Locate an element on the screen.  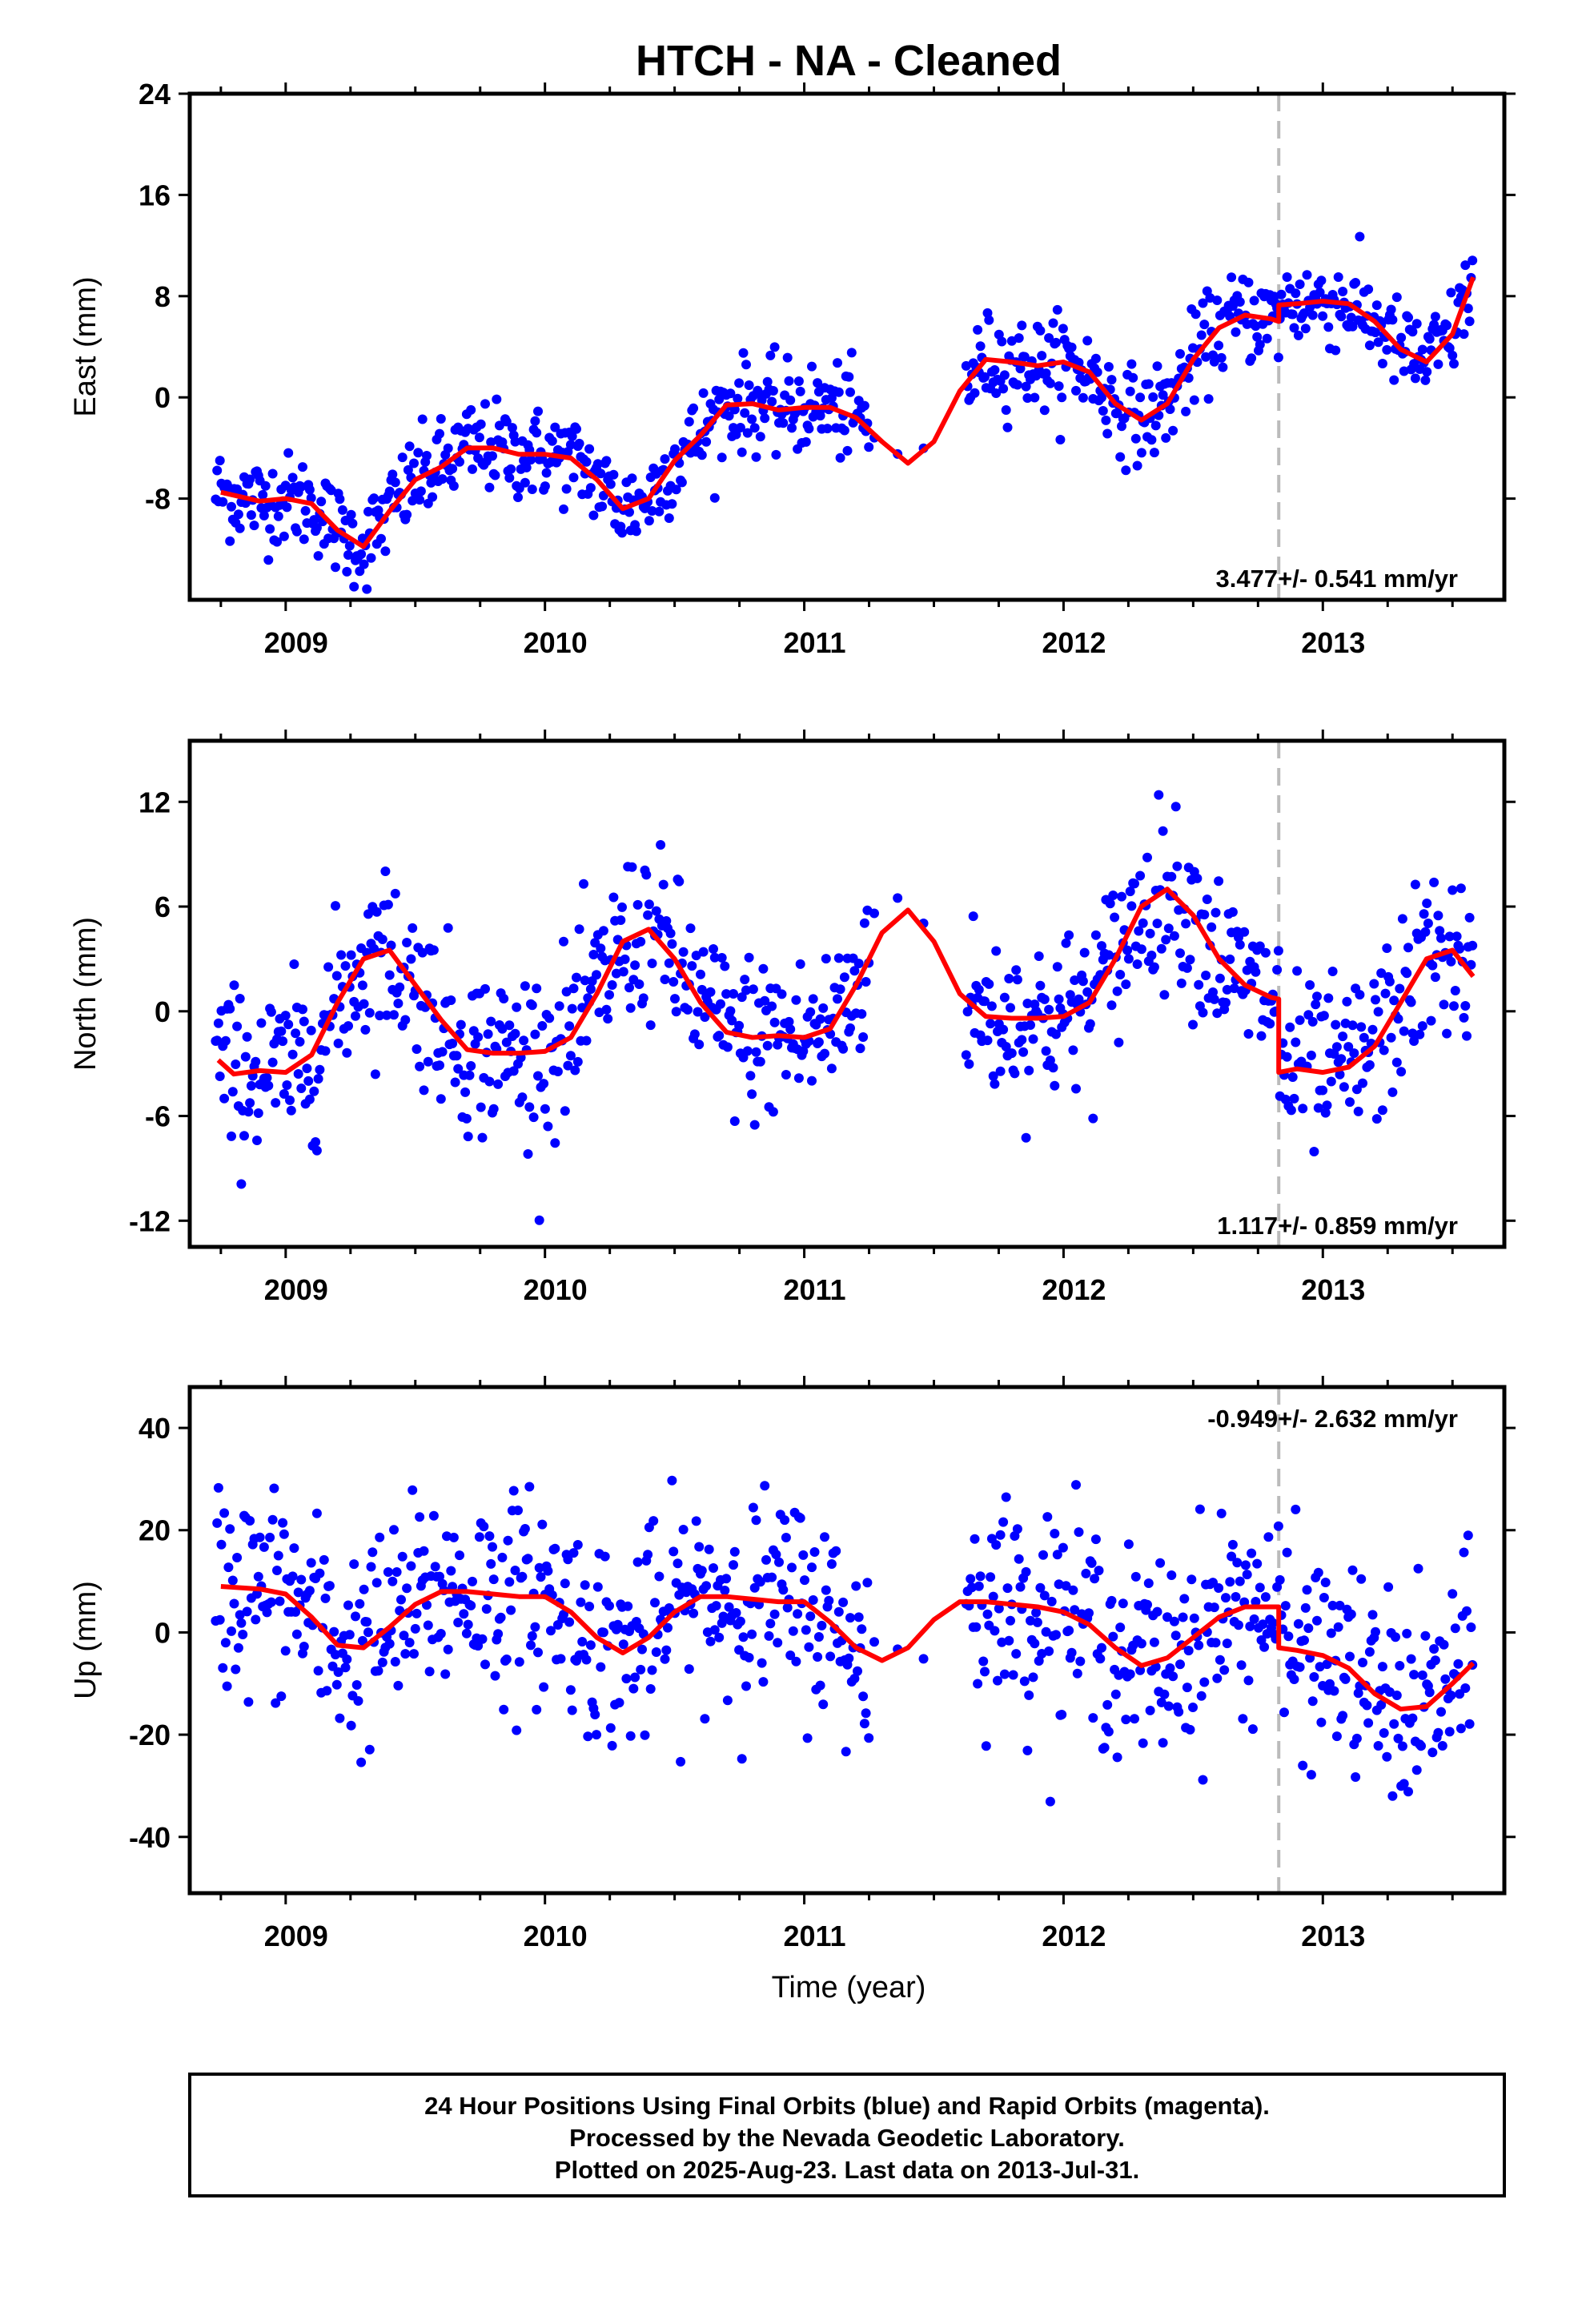
x-tick-label: 2009 is located at coordinates (296, 1289).